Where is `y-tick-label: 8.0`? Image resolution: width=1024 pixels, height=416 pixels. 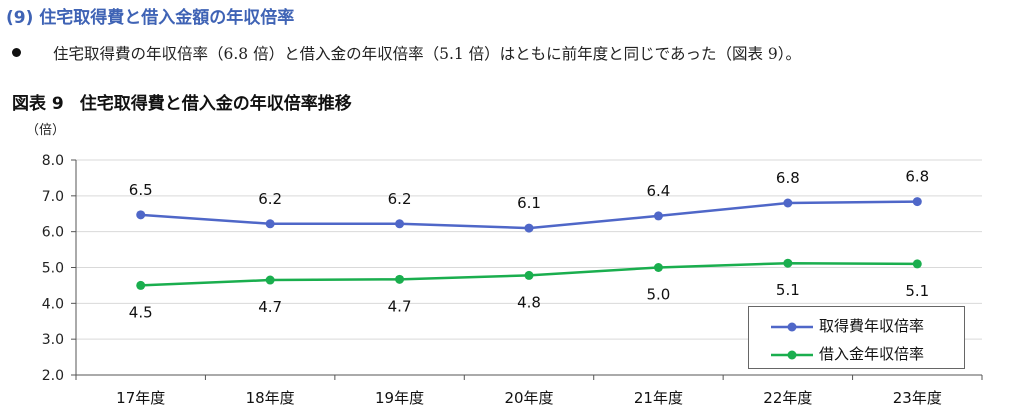
y-tick-label: 8.0 is located at coordinates (53, 161).